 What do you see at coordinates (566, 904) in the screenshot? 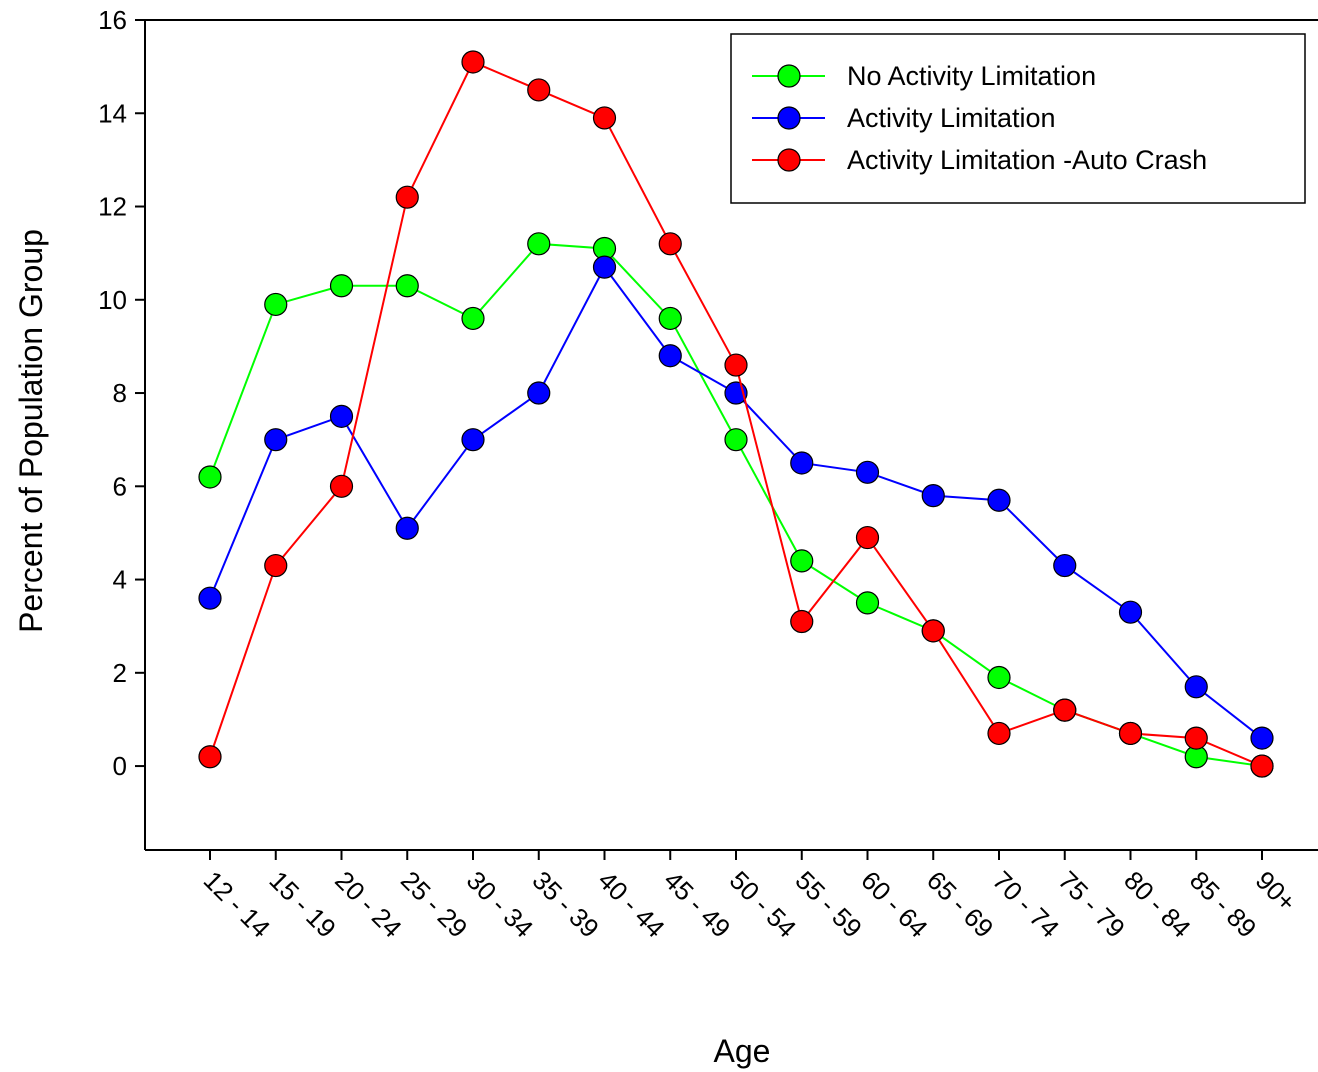
I see `x-tick-label: 35 - 39` at bounding box center [566, 904].